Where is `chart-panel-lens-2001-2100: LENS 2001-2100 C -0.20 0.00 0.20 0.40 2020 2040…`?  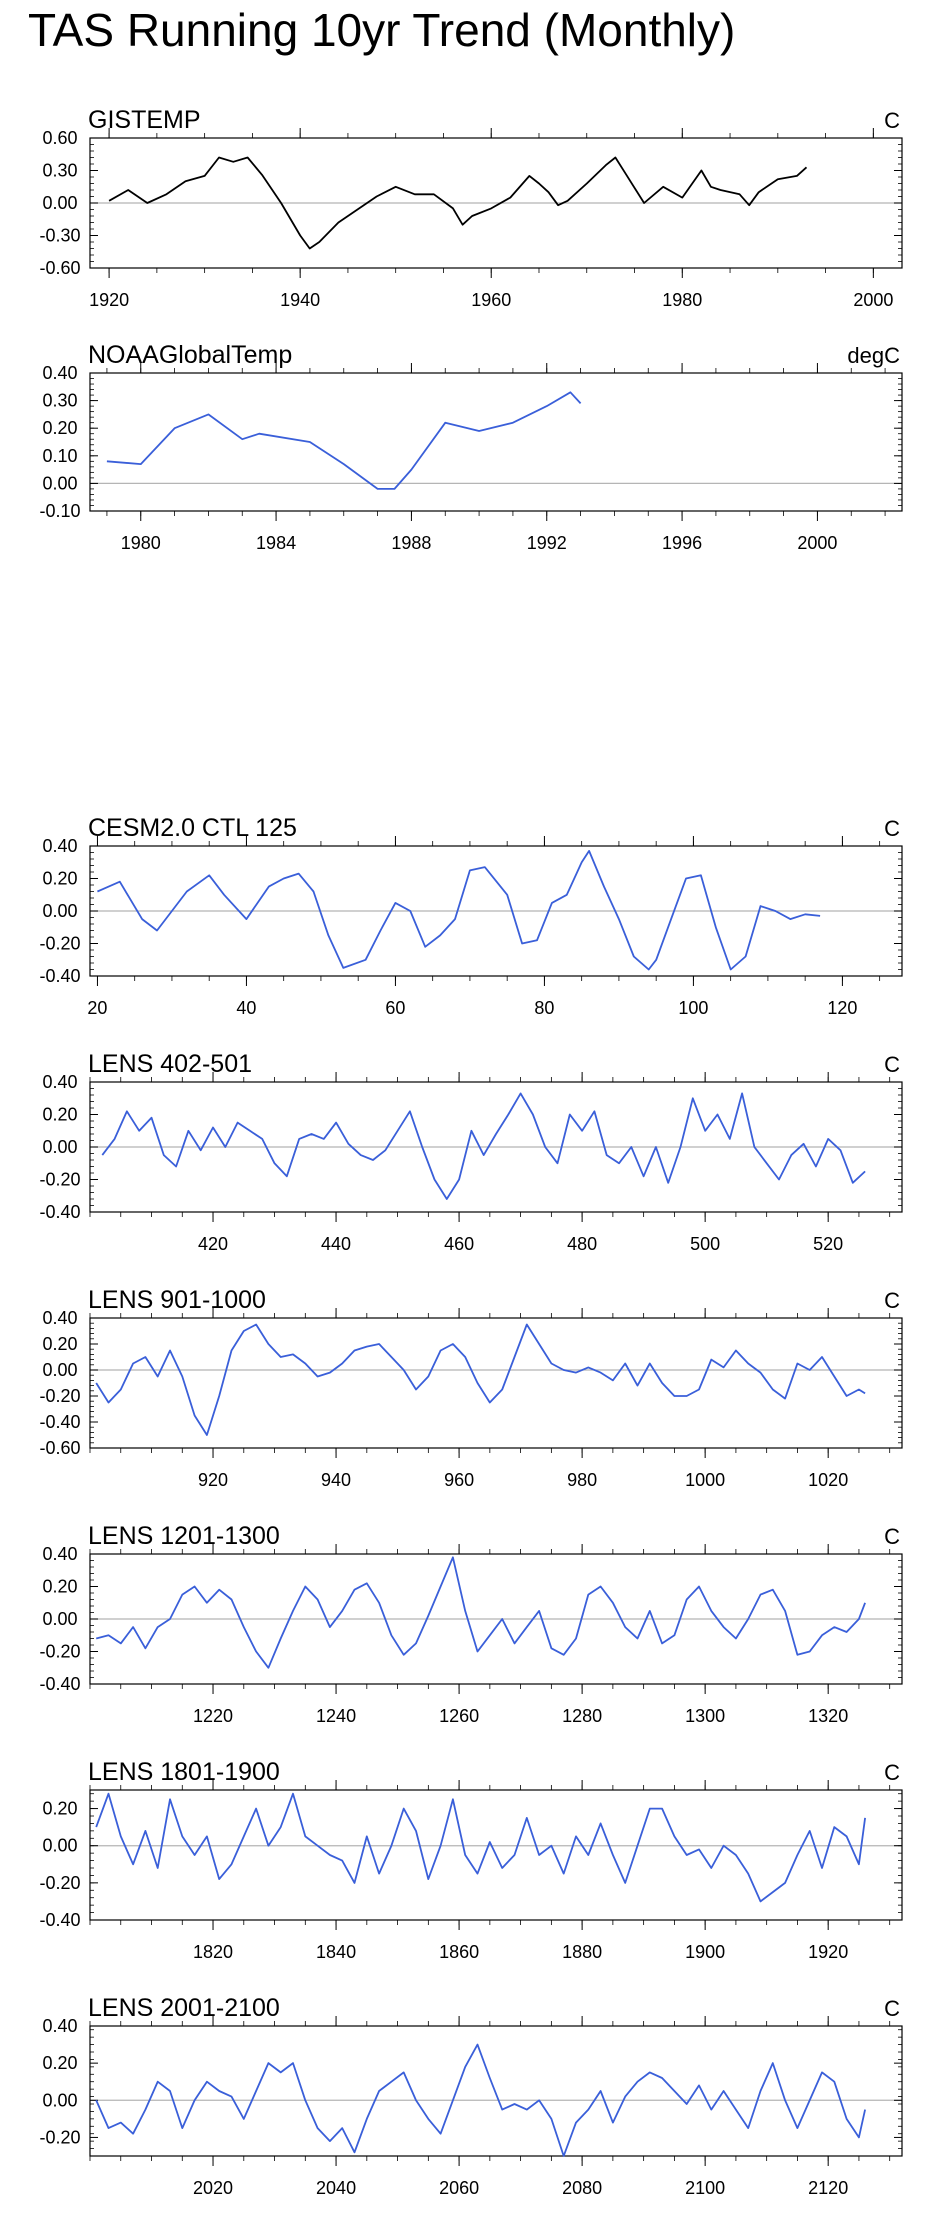 chart-panel-lens-2001-2100: LENS 2001-2100 C -0.20 0.00 0.20 0.40 2020 2040… is located at coordinates (471, 2096).